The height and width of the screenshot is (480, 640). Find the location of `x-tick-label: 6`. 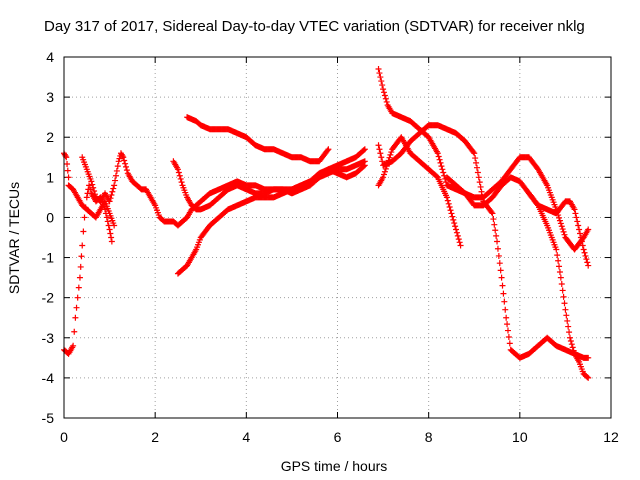

x-tick-label: 6 is located at coordinates (338, 437).